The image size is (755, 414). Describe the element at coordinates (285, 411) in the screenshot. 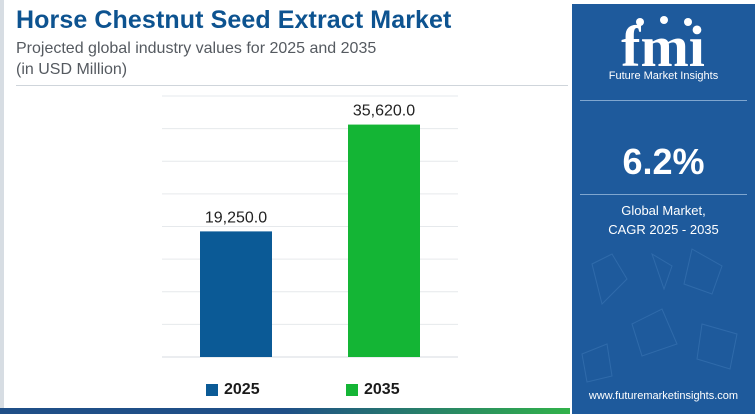

I see `bottom-accent-strip` at that location.